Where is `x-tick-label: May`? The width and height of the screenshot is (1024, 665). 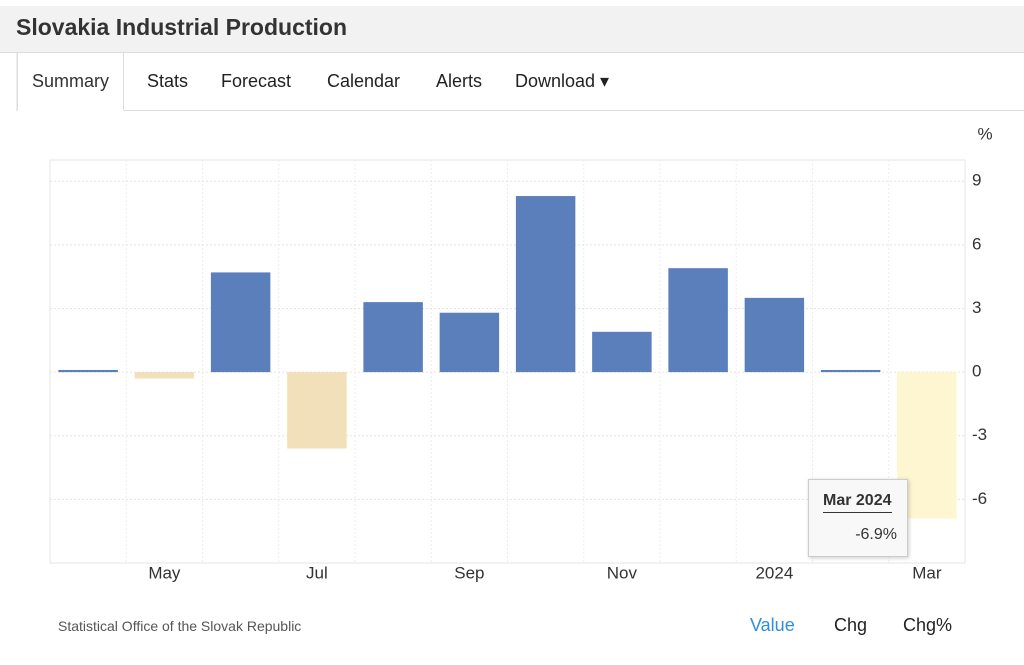 x-tick-label: May is located at coordinates (164, 572).